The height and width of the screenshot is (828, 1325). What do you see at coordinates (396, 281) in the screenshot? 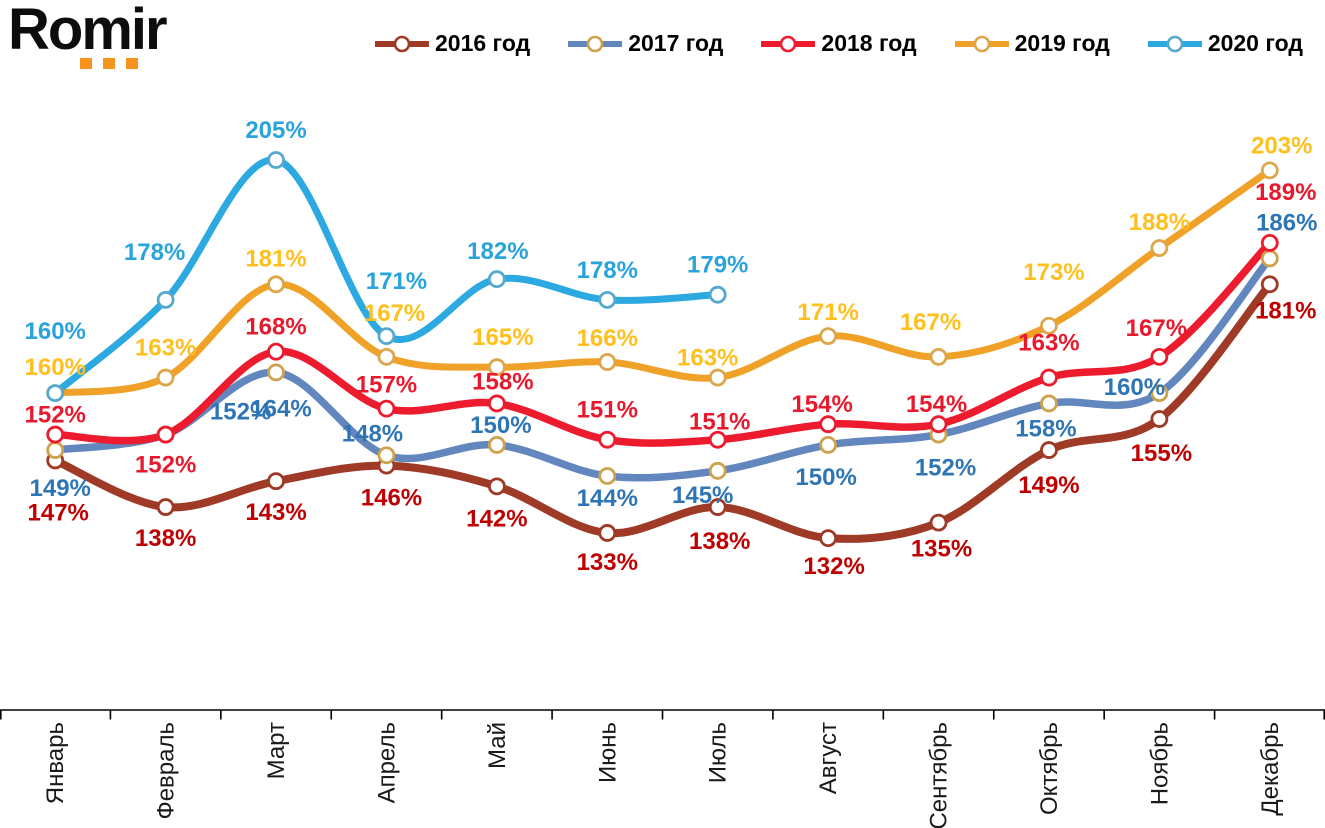
I see `data-label-2020-4: 171%` at bounding box center [396, 281].